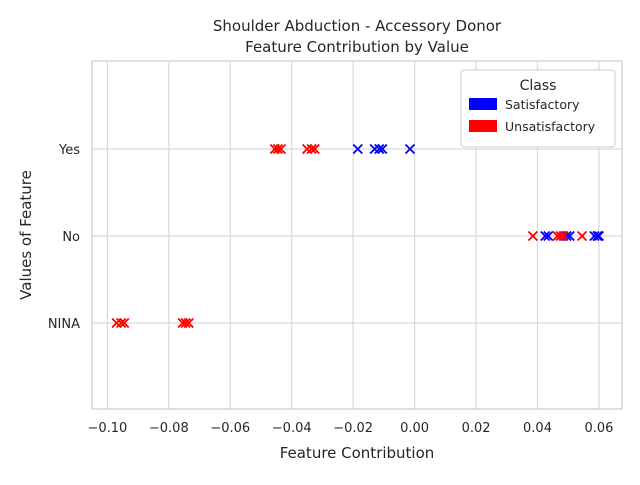 The width and height of the screenshot is (640, 485). I want to click on y-axis-ticks: Yes No NINA, so click(64, 237).